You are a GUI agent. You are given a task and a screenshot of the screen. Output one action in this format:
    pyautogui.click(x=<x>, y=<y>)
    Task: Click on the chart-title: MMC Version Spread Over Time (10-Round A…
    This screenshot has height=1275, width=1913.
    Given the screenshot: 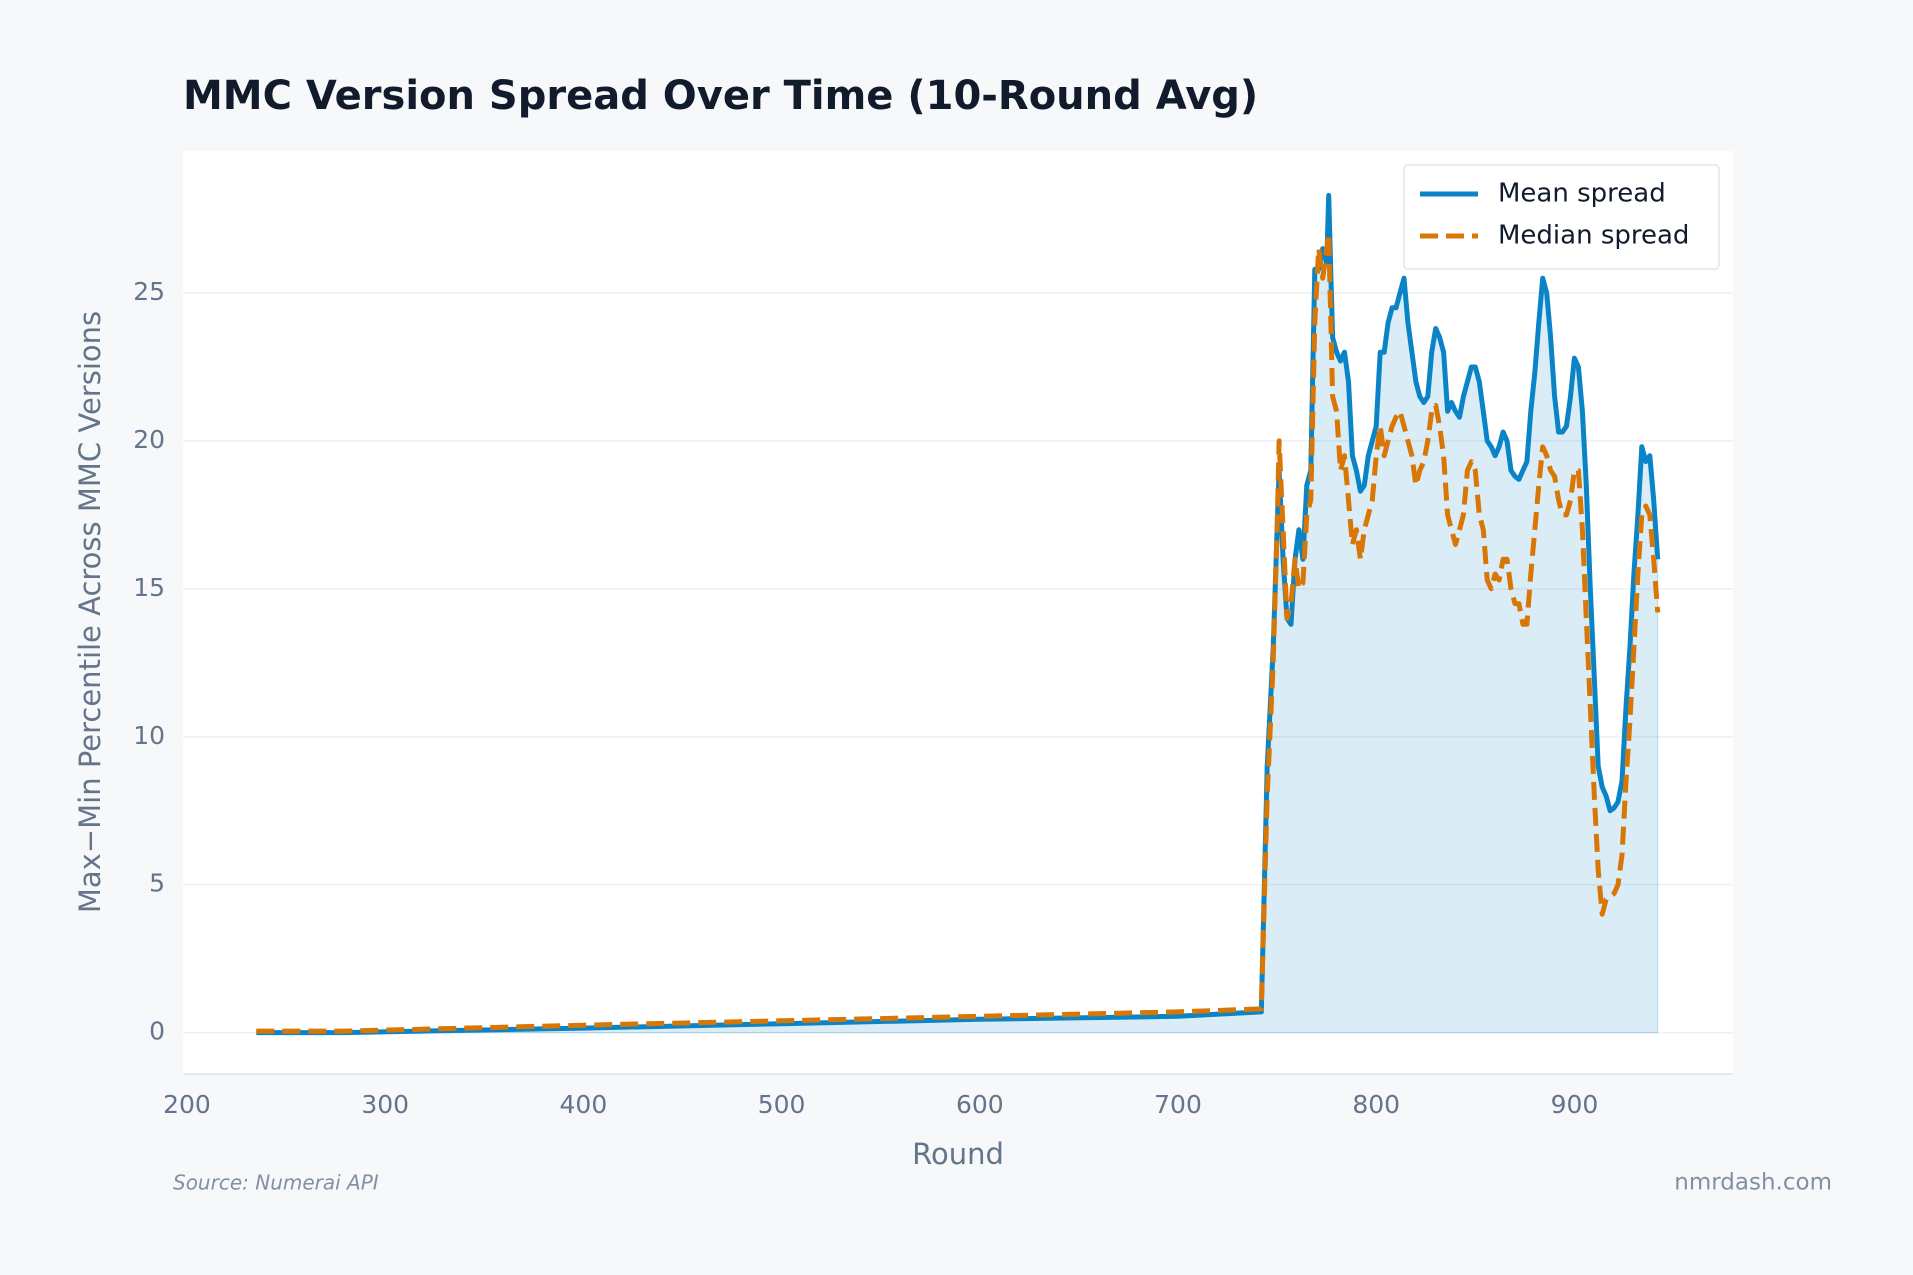 What is the action you would take?
    pyautogui.click(x=720, y=96)
    